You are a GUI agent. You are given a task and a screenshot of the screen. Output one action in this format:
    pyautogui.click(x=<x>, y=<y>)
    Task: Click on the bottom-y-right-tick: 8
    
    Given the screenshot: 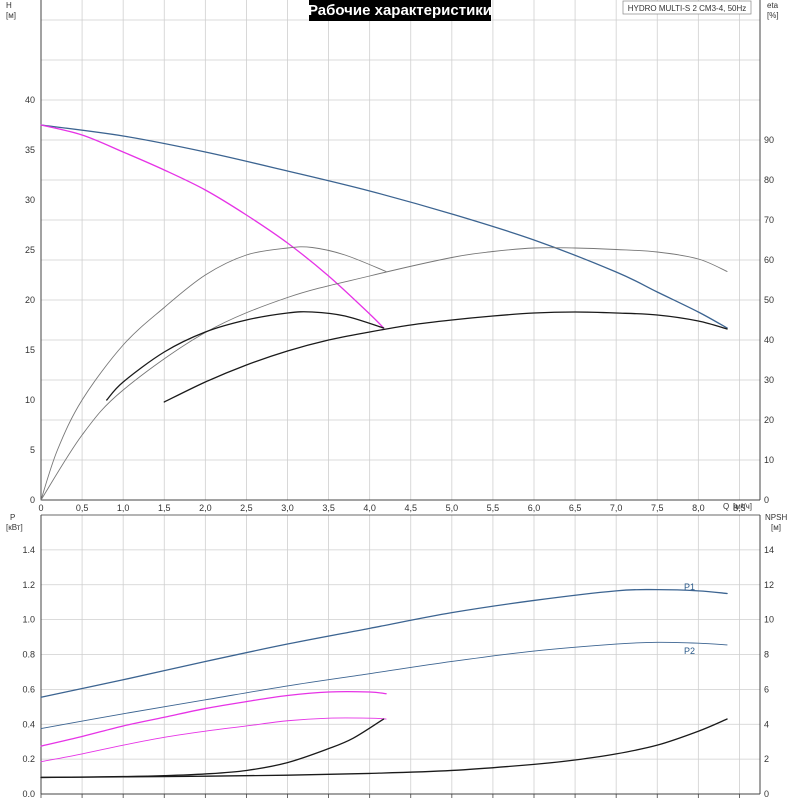 What is the action you would take?
    pyautogui.click(x=766, y=655)
    